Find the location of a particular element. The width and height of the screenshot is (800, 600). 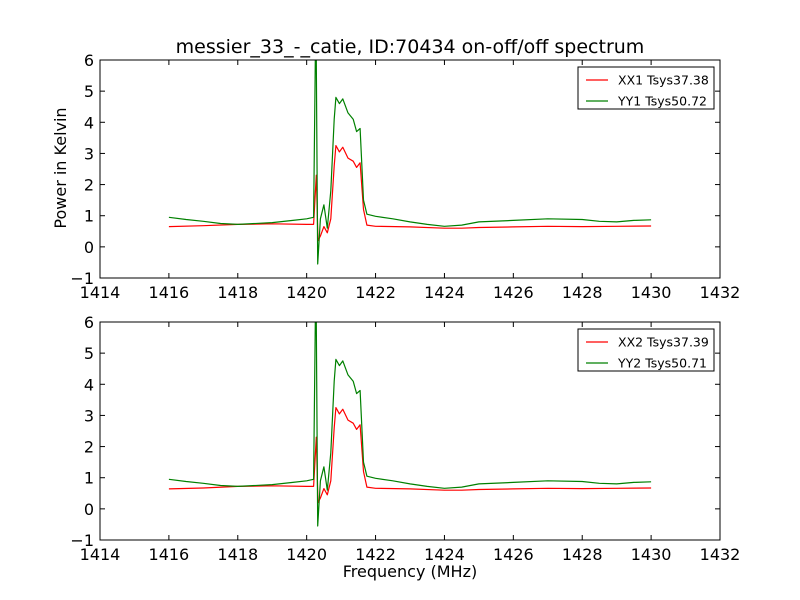

y-axis-label: Power in Kelvin is located at coordinates (60, 167).